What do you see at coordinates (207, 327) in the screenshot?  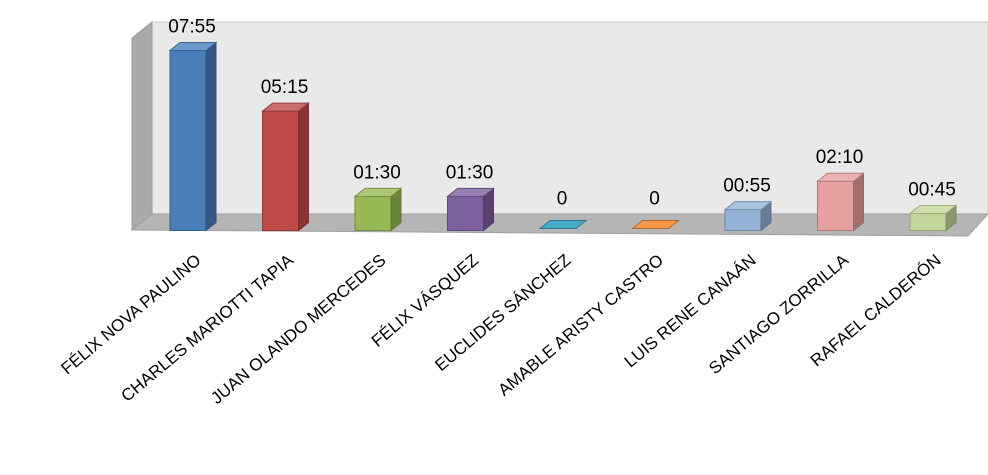 I see `category-label: CHARLES MARIOTTI TAPIA` at bounding box center [207, 327].